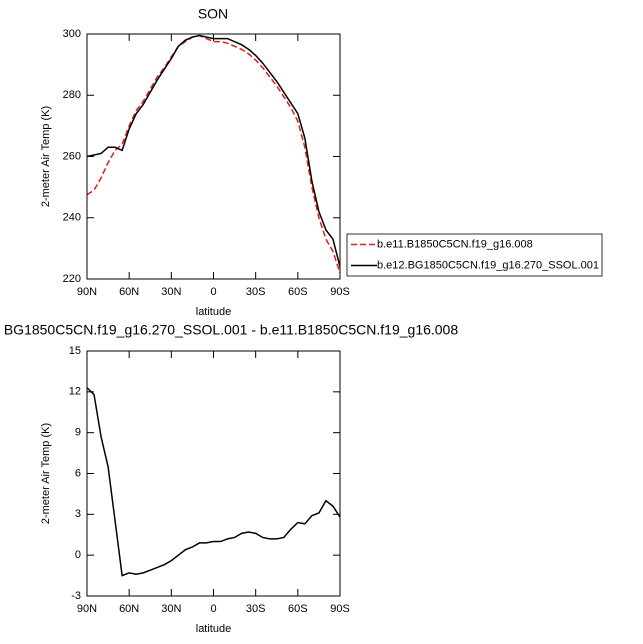 The image size is (643, 644). What do you see at coordinates (78, 473) in the screenshot?
I see `y-tick-label: 6` at bounding box center [78, 473].